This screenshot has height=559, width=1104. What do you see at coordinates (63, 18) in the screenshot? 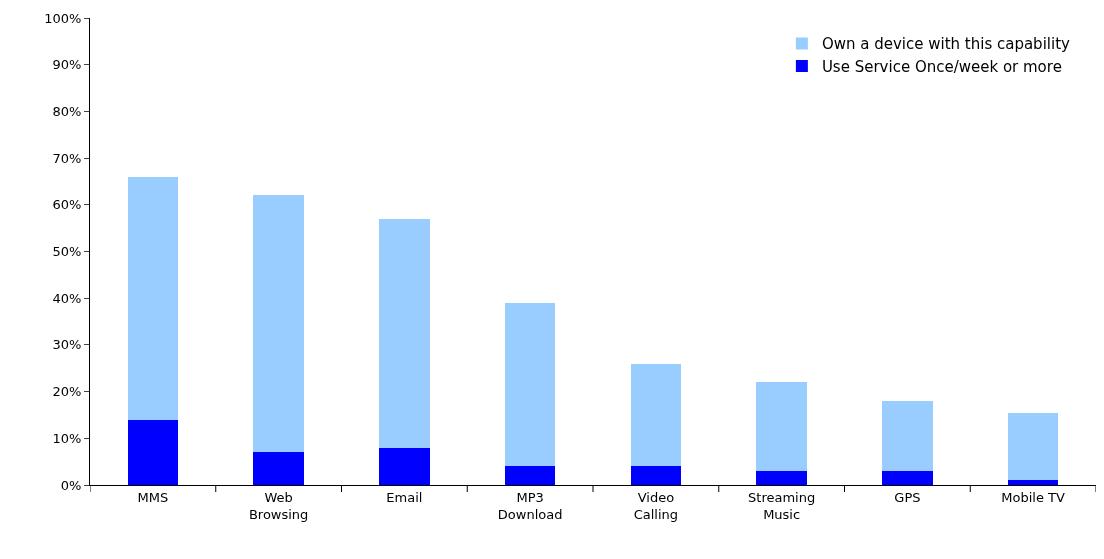
I see `y-tick-label: 100%` at bounding box center [63, 18].